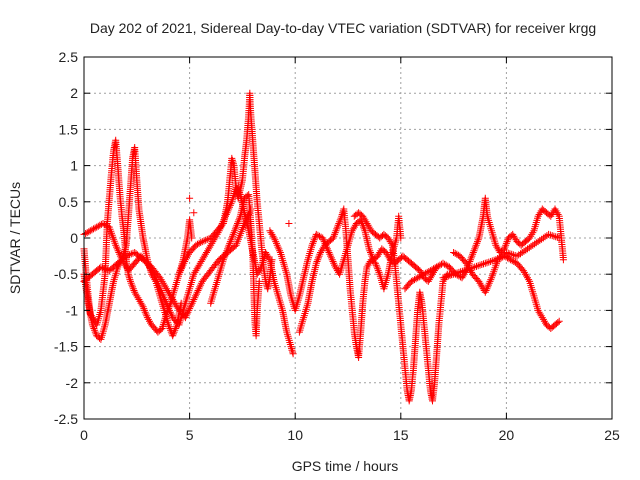 The image size is (640, 480). I want to click on y-tick-label: -0.5, so click(66, 274).